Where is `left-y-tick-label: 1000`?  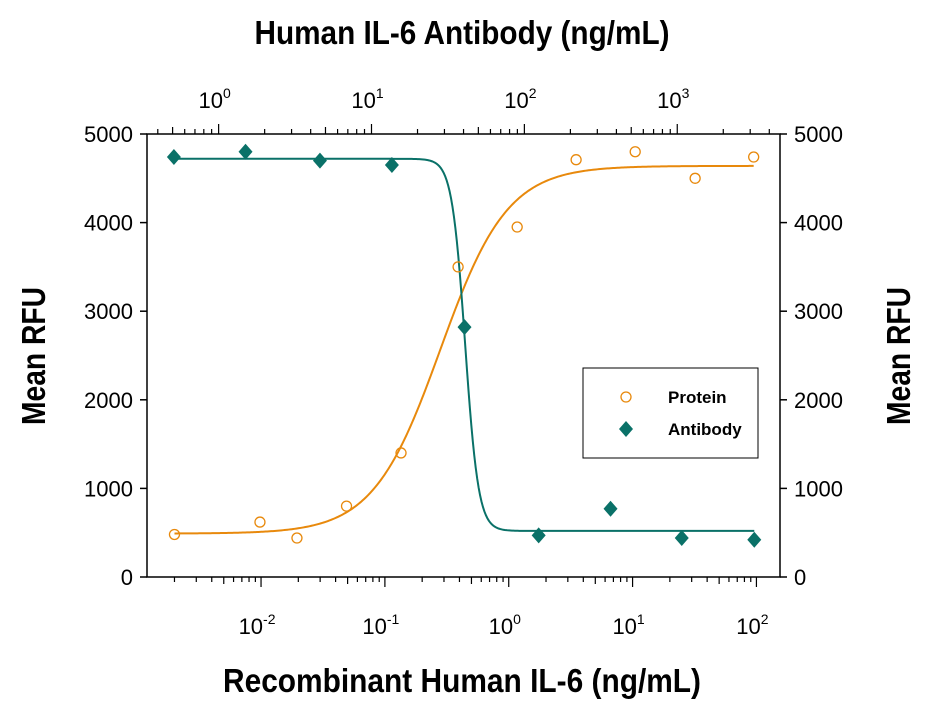 left-y-tick-label: 1000 is located at coordinates (108, 488).